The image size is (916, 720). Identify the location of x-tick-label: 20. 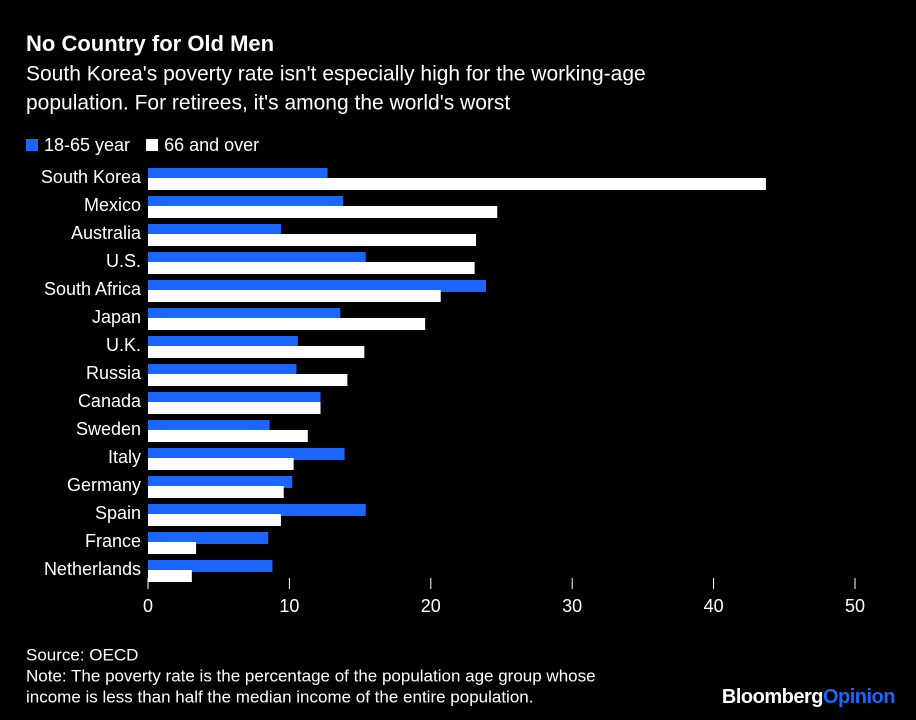
(431, 606).